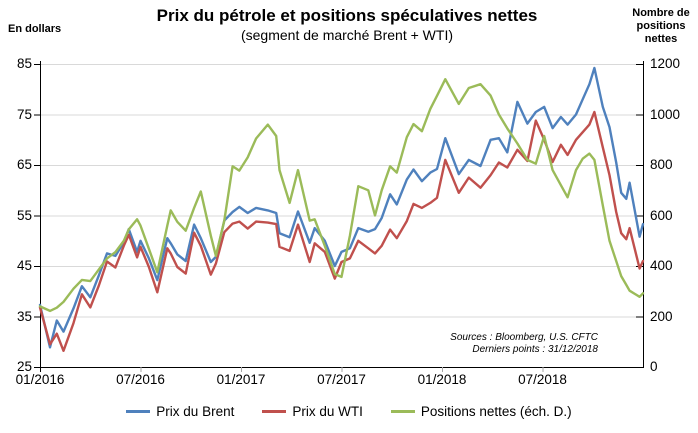 The image size is (698, 433). What do you see at coordinates (40, 379) in the screenshot?
I see `x-axis-tick-label: 01/2016` at bounding box center [40, 379].